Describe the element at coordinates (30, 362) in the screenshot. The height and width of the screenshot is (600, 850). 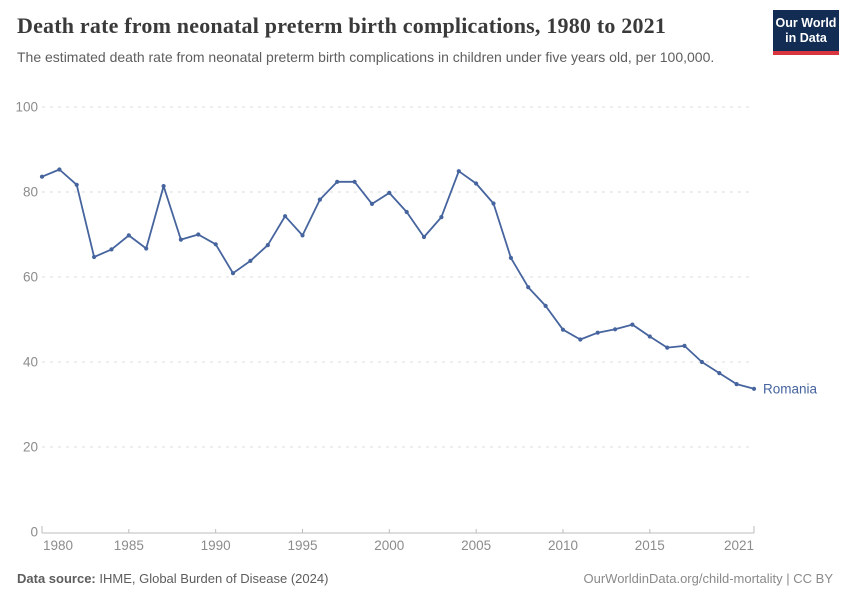
I see `y-tick-label: 40` at that location.